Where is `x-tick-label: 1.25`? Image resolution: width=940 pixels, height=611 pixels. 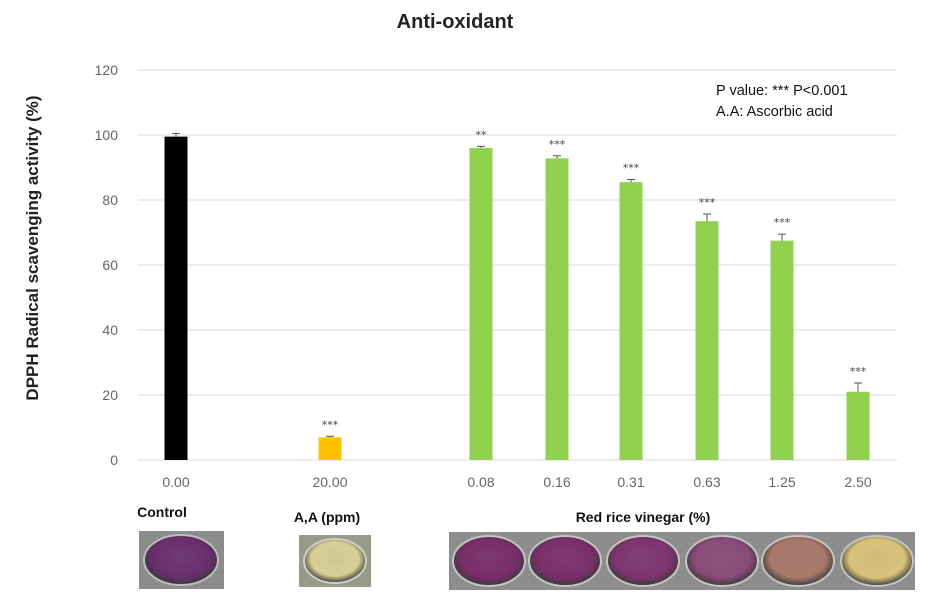
x-tick-label: 1.25 is located at coordinates (781, 482).